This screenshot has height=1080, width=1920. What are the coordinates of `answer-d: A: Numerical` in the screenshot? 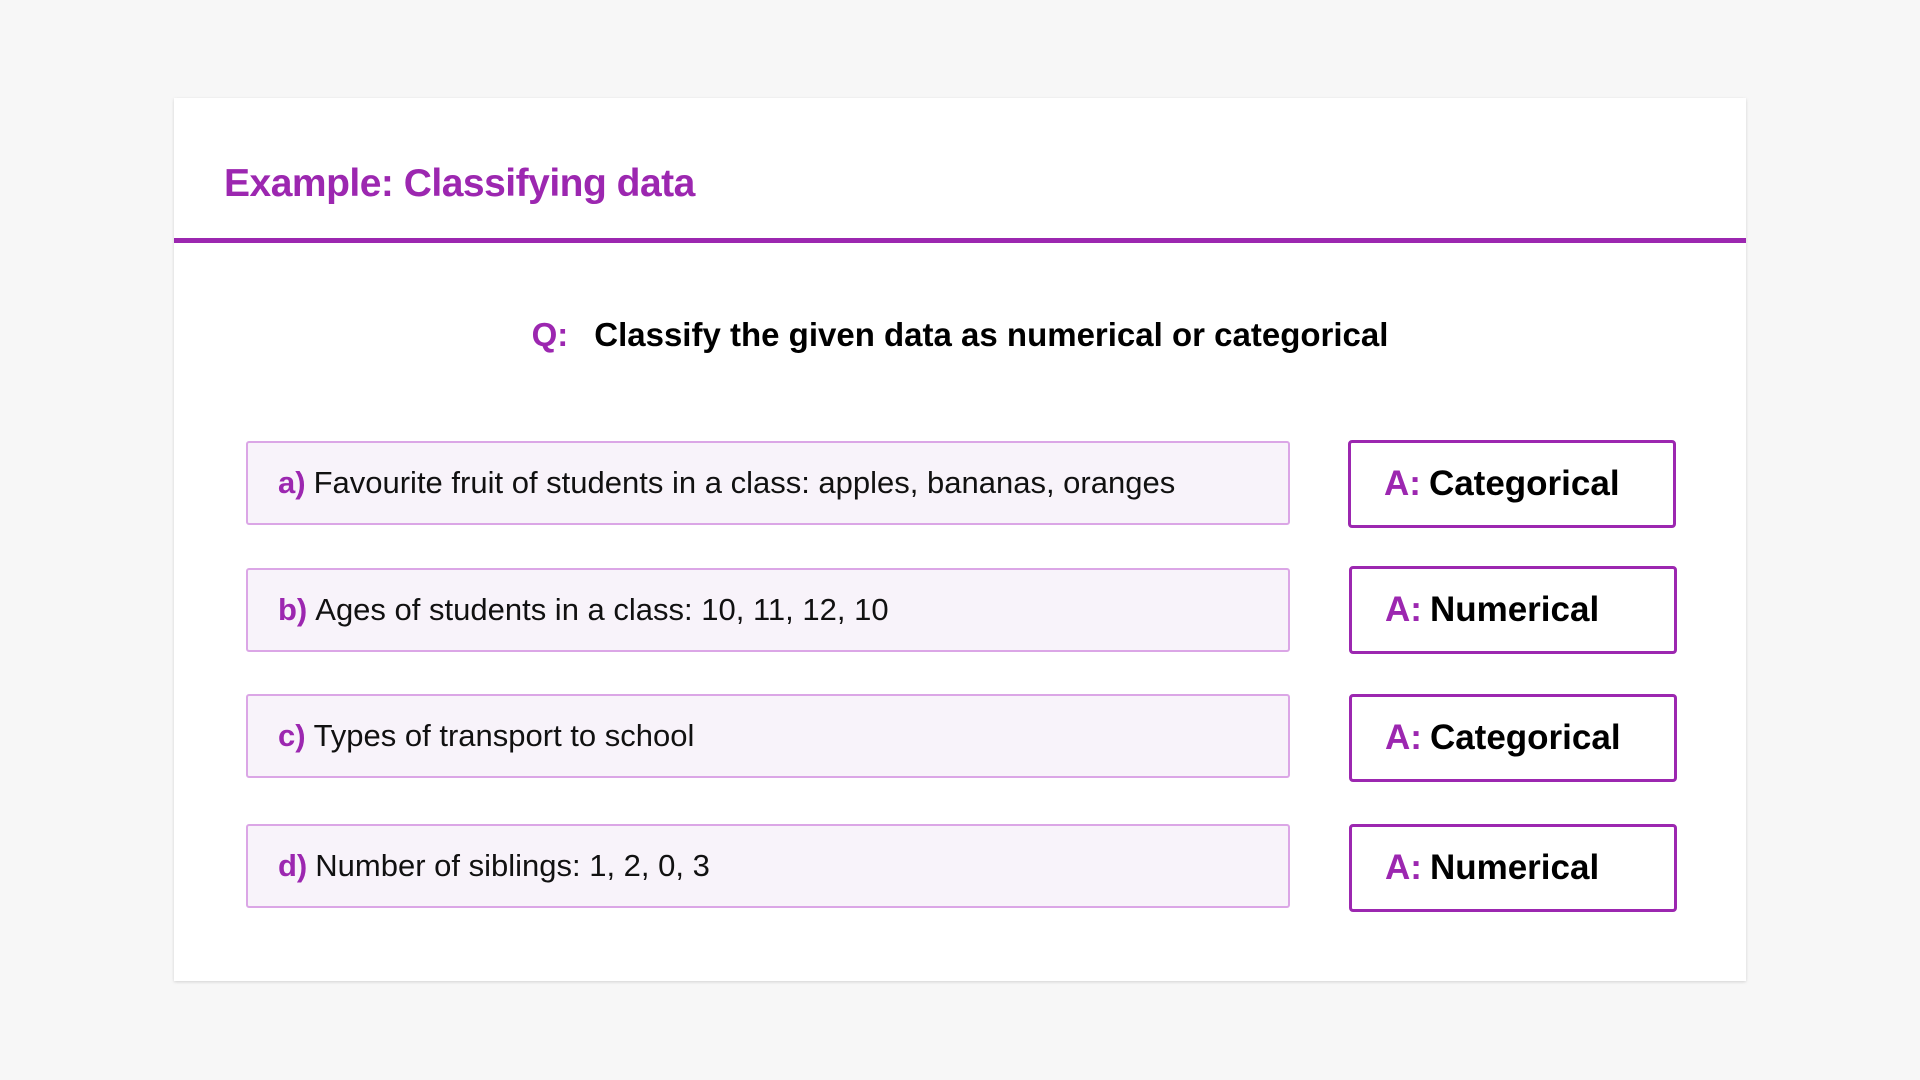 It's located at (1513, 868).